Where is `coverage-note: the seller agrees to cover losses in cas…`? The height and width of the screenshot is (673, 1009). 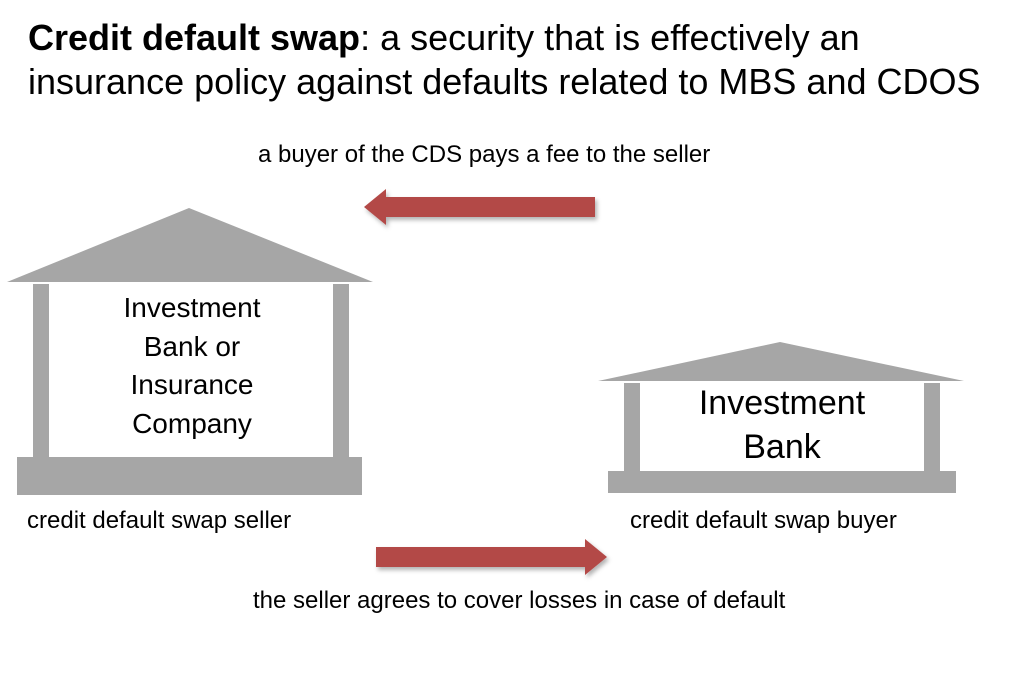 coverage-note: the seller agrees to cover losses in cas… is located at coordinates (519, 600).